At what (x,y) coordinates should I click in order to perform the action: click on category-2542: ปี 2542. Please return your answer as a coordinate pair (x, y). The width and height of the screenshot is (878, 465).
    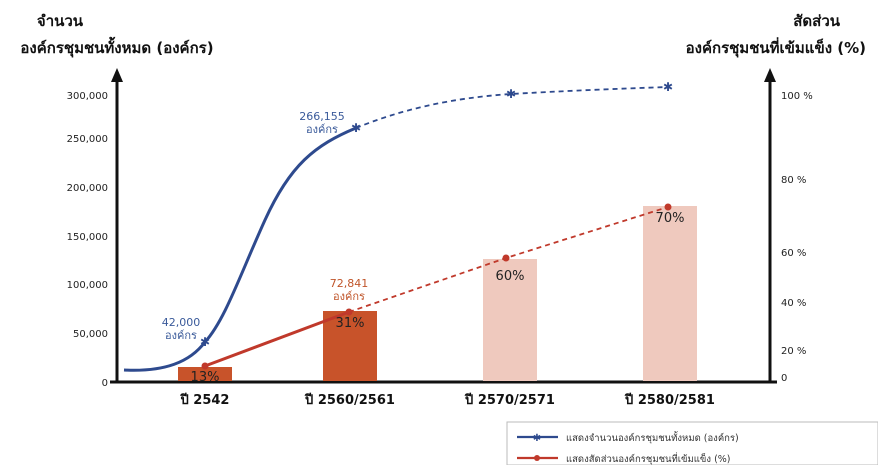
    Looking at the image, I should click on (204, 400).